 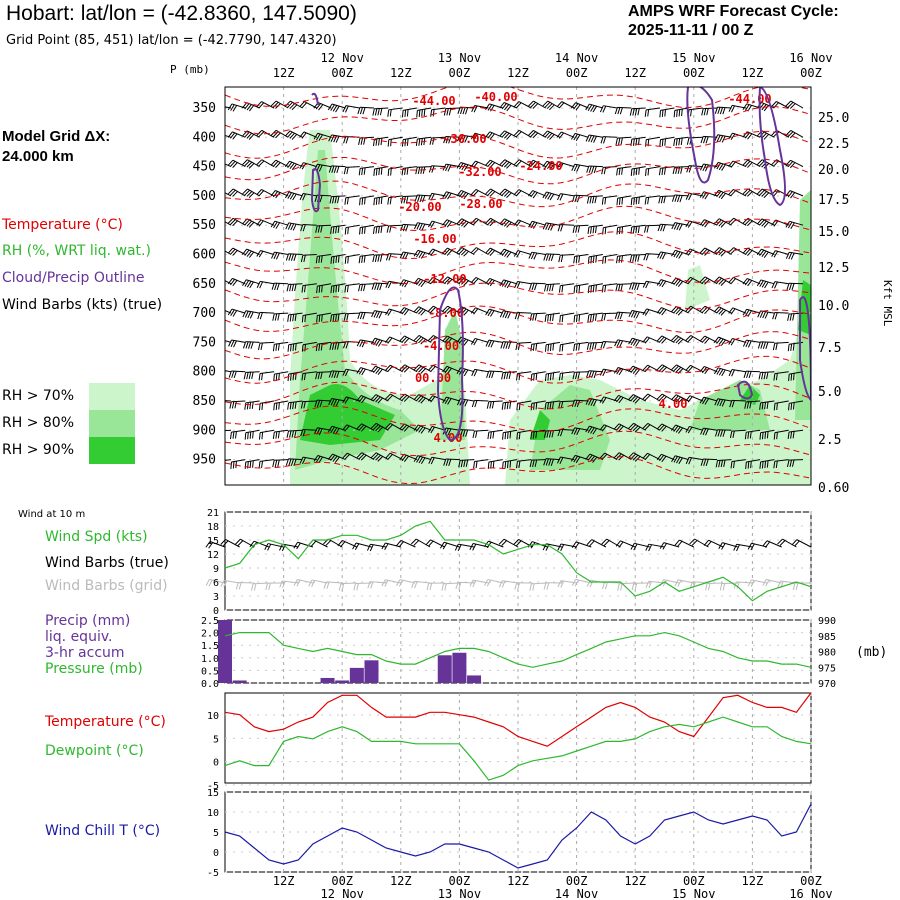 What do you see at coordinates (419, 207) in the screenshot?
I see `isotherm-label: -20.00` at bounding box center [419, 207].